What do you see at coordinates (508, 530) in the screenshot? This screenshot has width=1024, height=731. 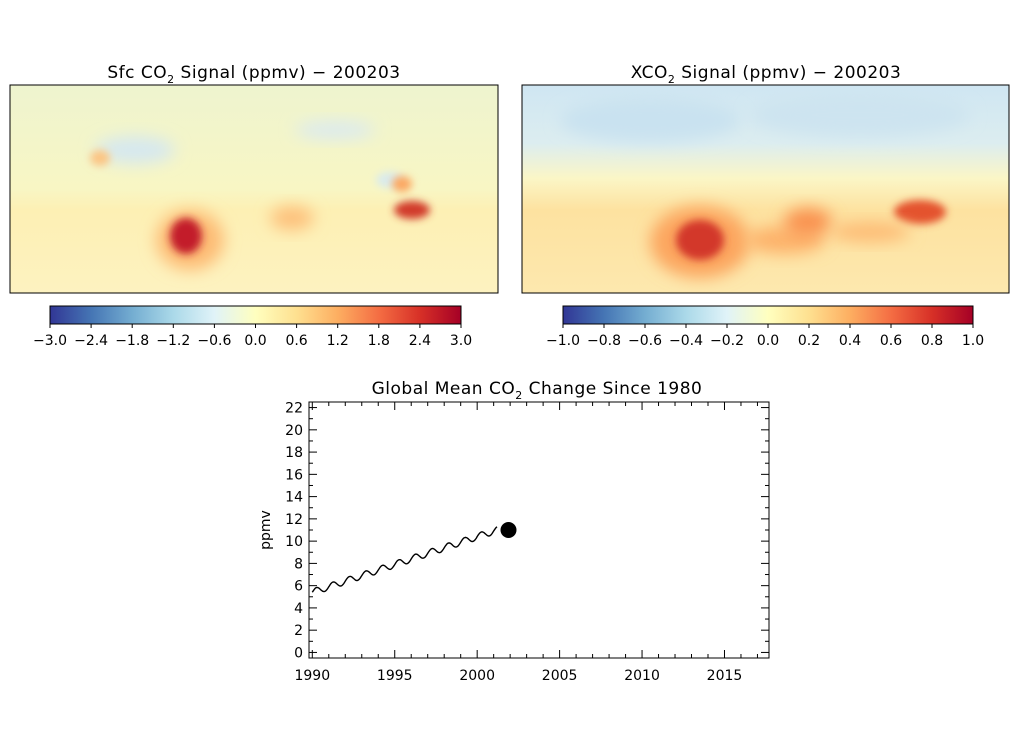 I see `current-point-marker` at bounding box center [508, 530].